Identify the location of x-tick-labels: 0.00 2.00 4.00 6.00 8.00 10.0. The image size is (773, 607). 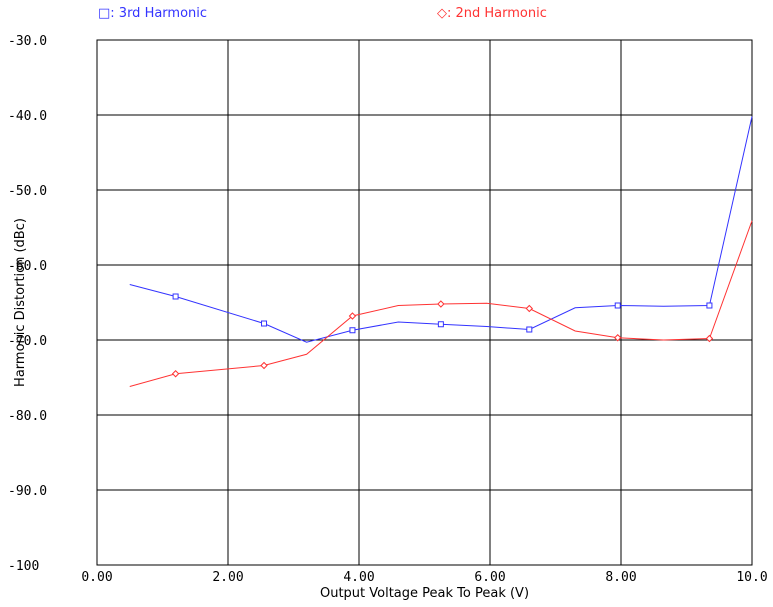
(424, 577).